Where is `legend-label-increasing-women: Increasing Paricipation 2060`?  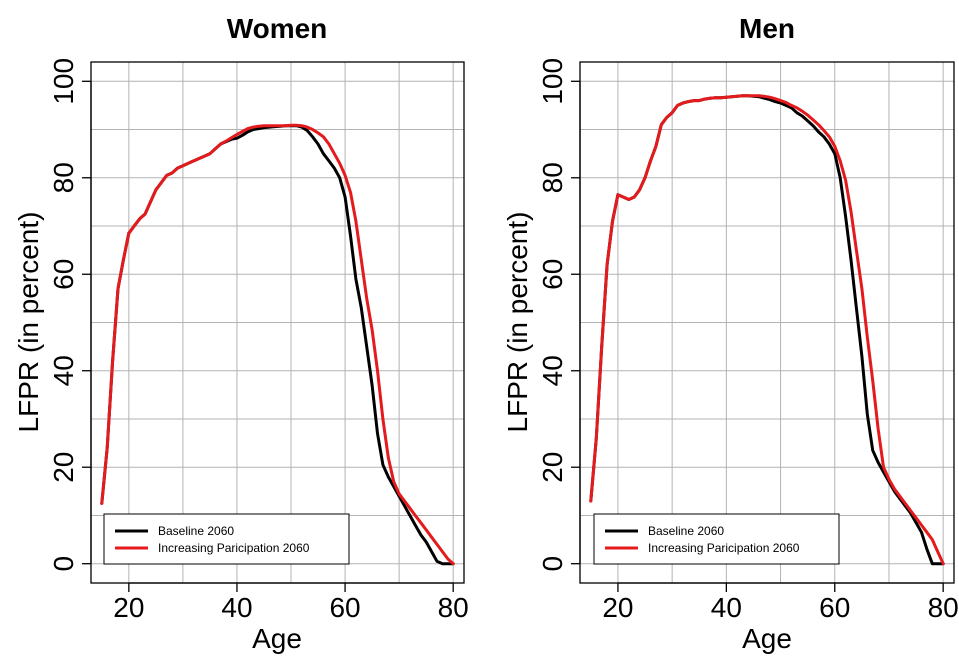
legend-label-increasing-women: Increasing Paricipation 2060 is located at coordinates (234, 548).